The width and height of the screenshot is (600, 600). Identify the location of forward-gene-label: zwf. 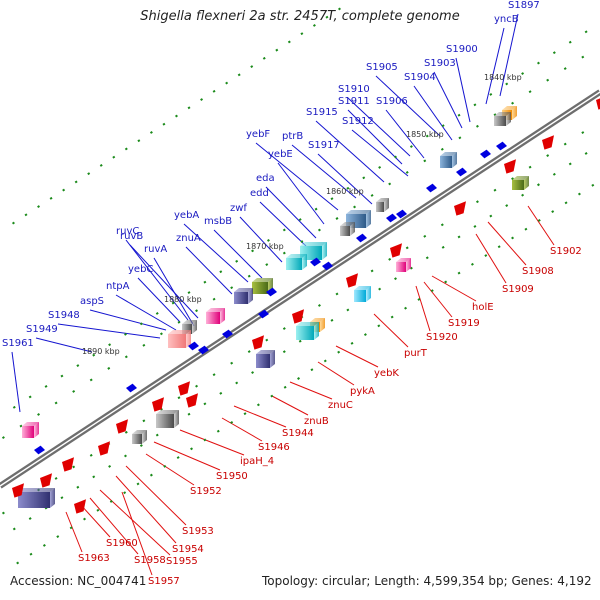
(238, 208).